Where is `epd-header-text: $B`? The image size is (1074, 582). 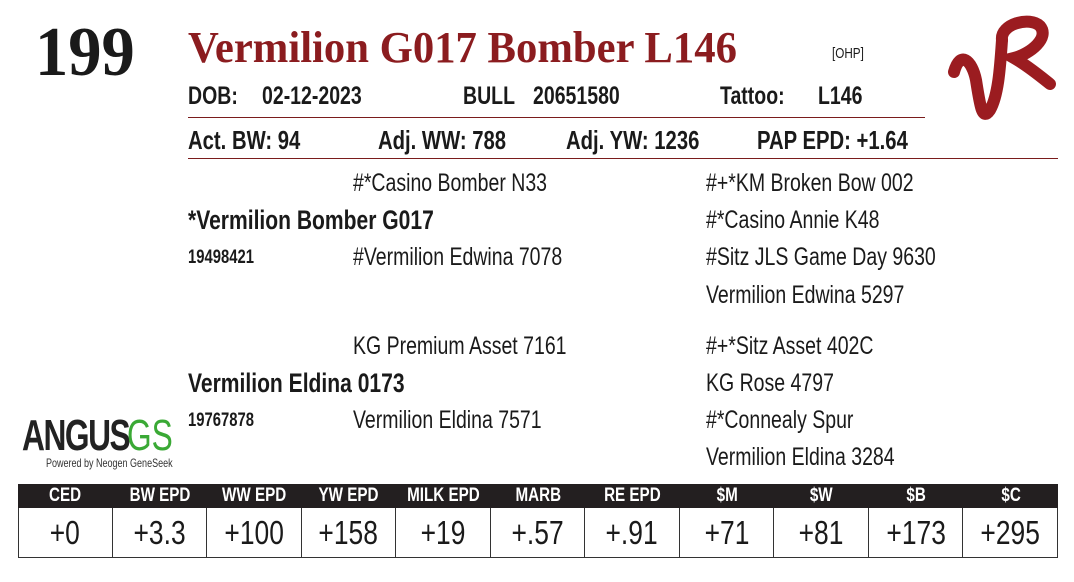 epd-header-text: $B is located at coordinates (916, 495).